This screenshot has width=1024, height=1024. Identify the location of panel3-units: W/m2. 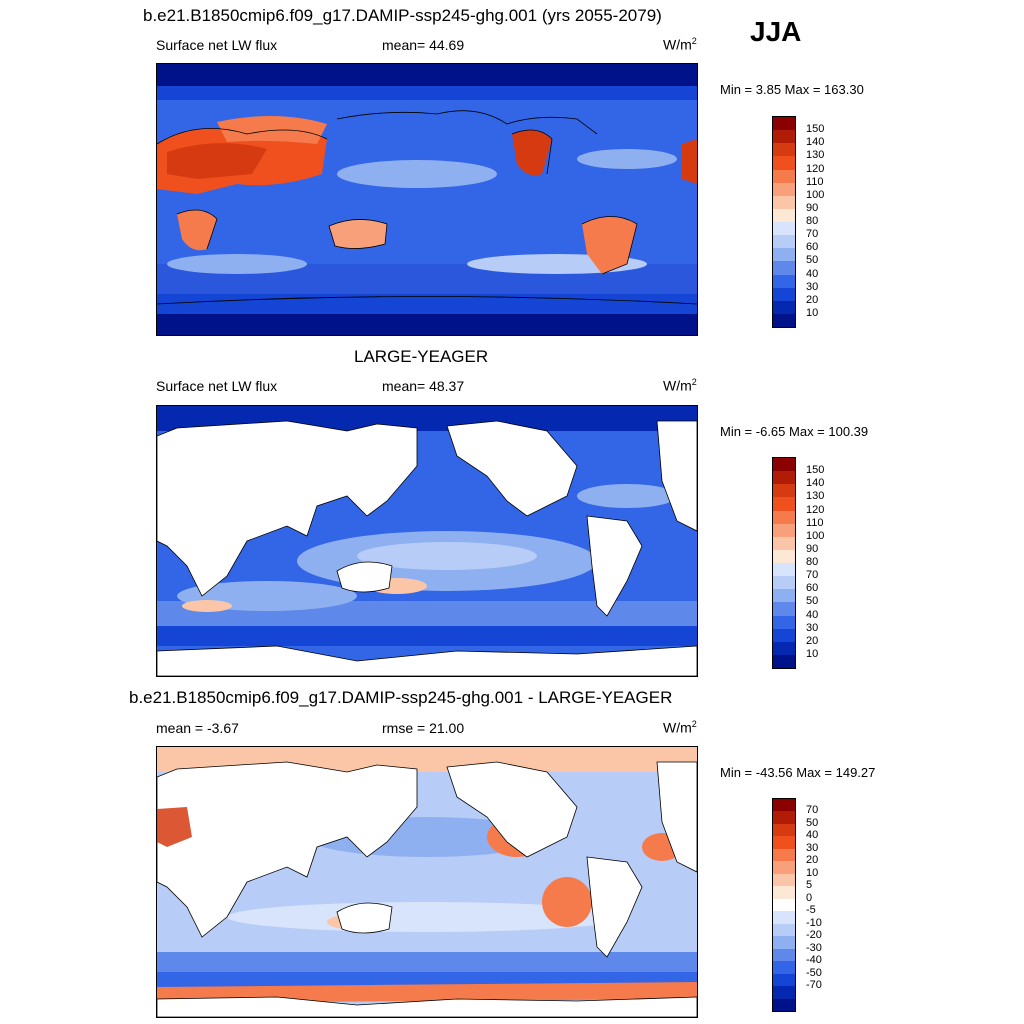
(680, 727).